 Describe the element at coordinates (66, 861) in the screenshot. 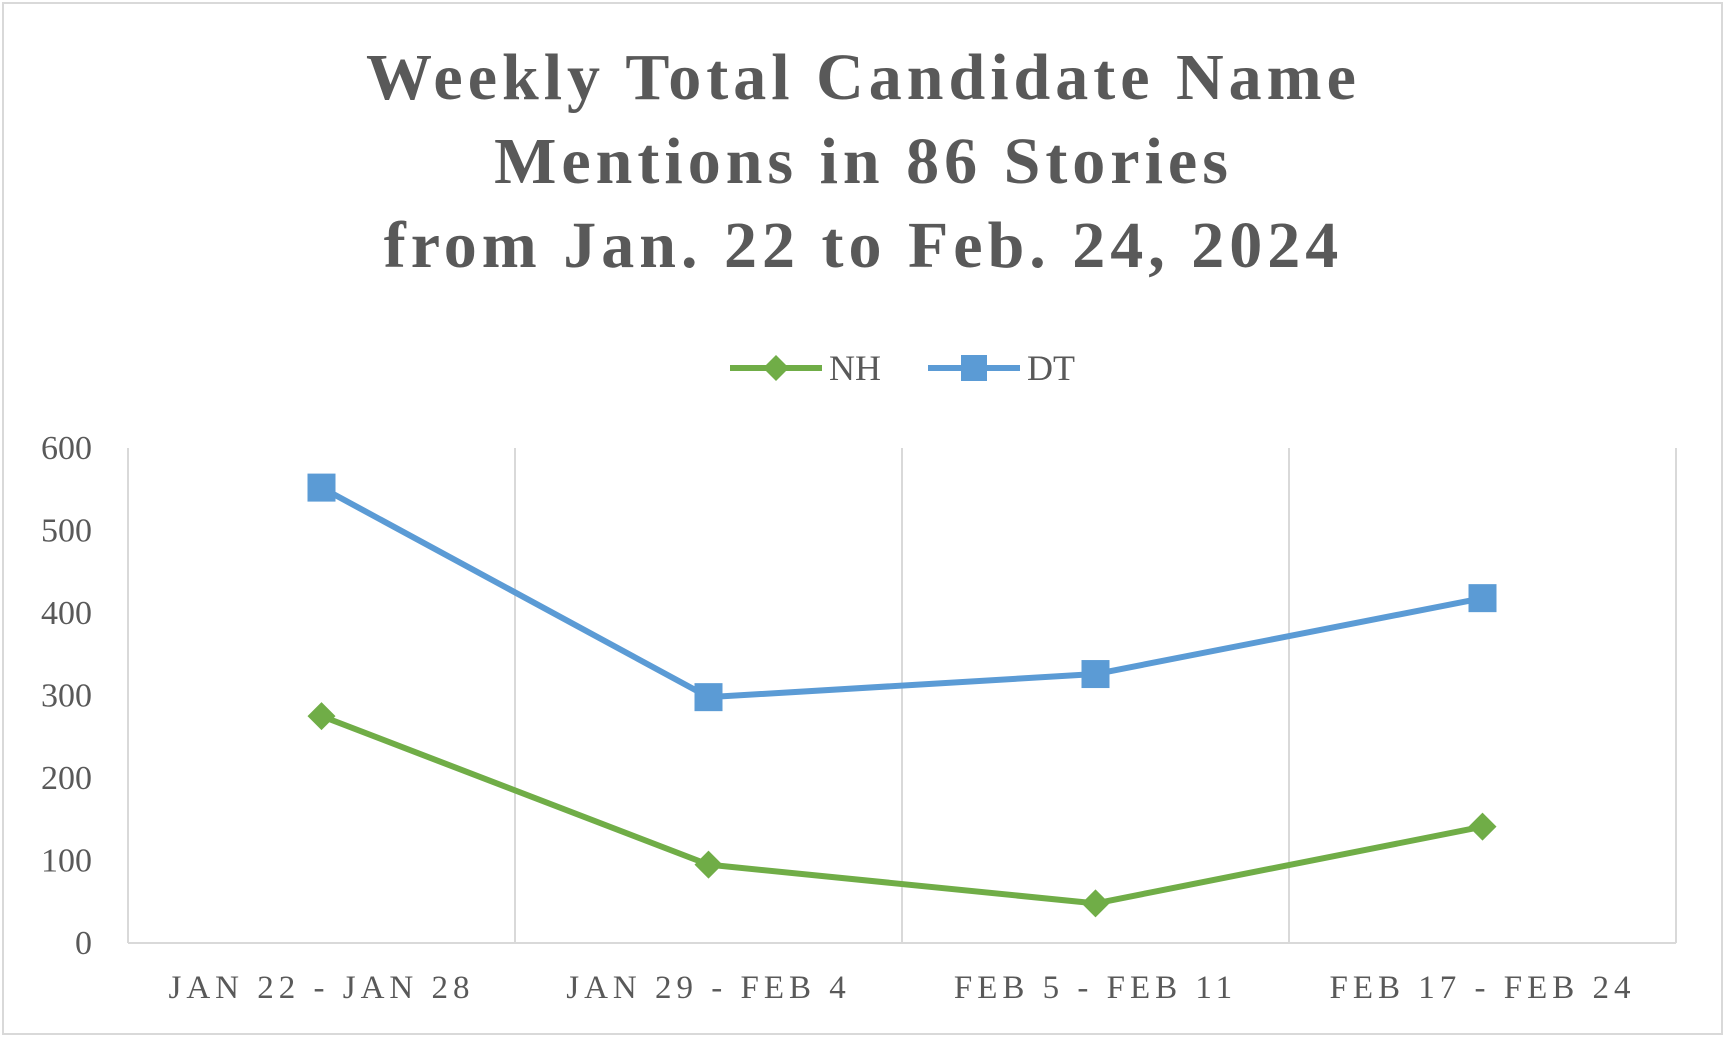

I see `y-tick-label: 100` at that location.